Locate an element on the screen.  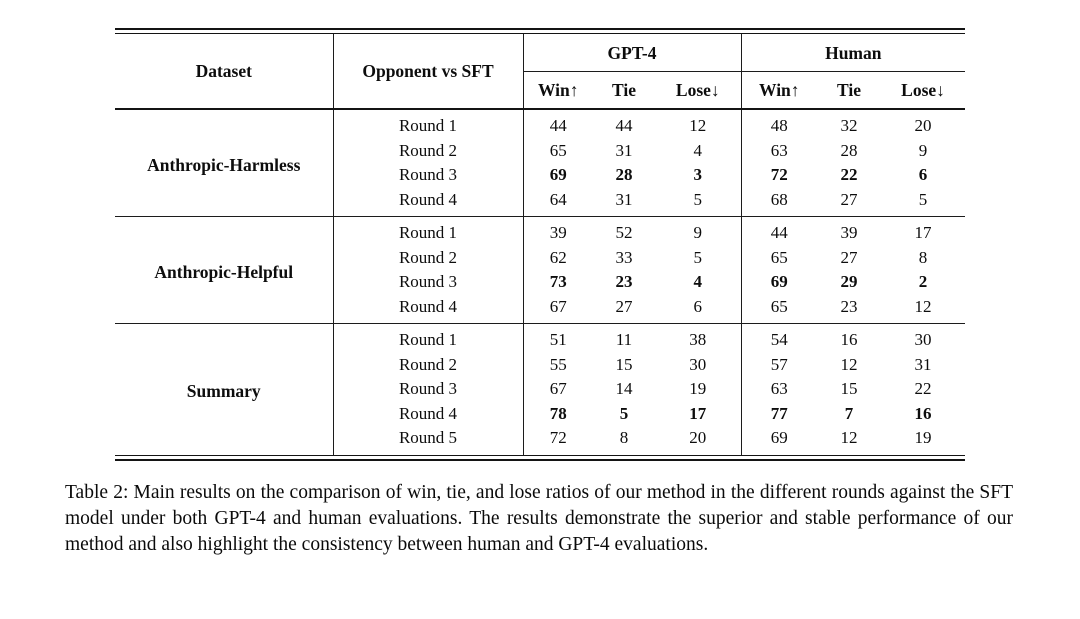
table-row: Round 3 67 14 19 63 15 22 is located at coordinates (540, 389).